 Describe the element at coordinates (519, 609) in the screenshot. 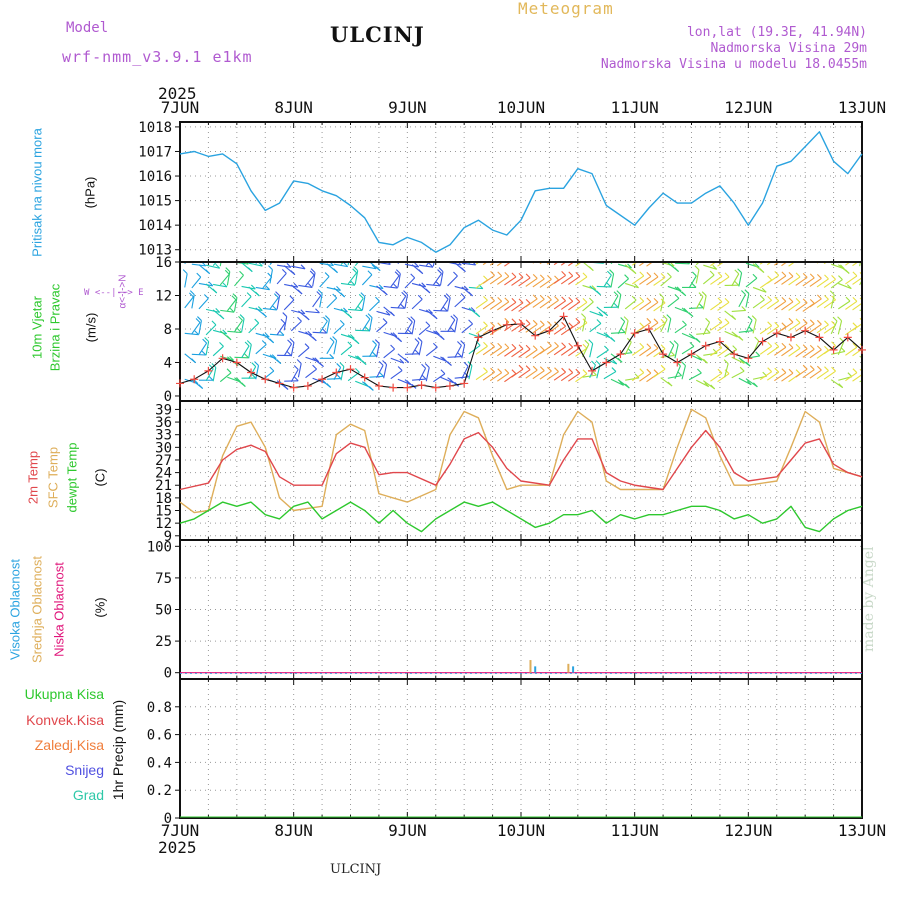

I see `clouds-panel` at that location.